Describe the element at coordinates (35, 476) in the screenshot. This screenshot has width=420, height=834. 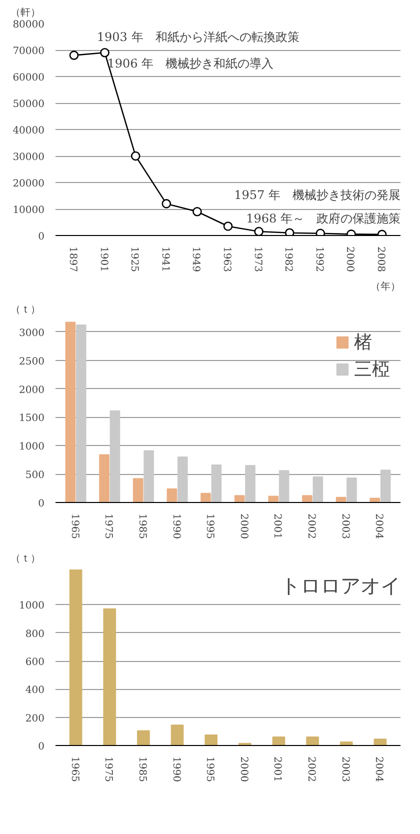
I see `y-tick-label: 500` at that location.